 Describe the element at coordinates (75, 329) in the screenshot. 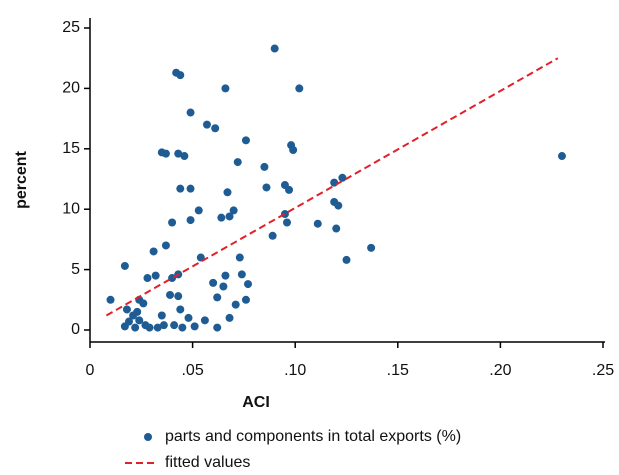

I see `y-tick-label: 0` at that location.